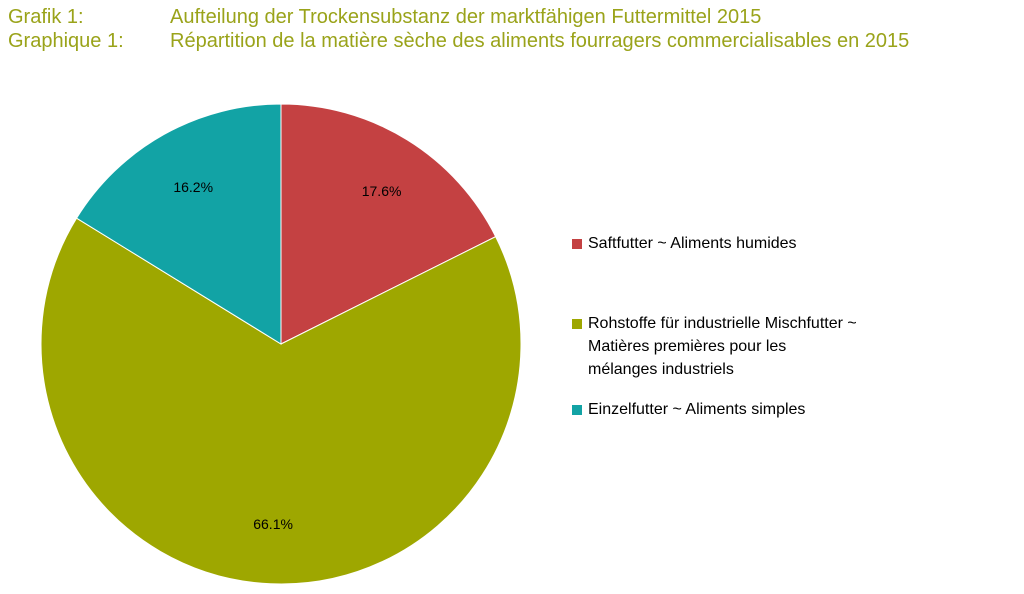 Image resolution: width=1024 pixels, height=594 pixels. What do you see at coordinates (692, 243) in the screenshot?
I see `legend-label-line: Saftfutter ~ Aliments humides` at bounding box center [692, 243].